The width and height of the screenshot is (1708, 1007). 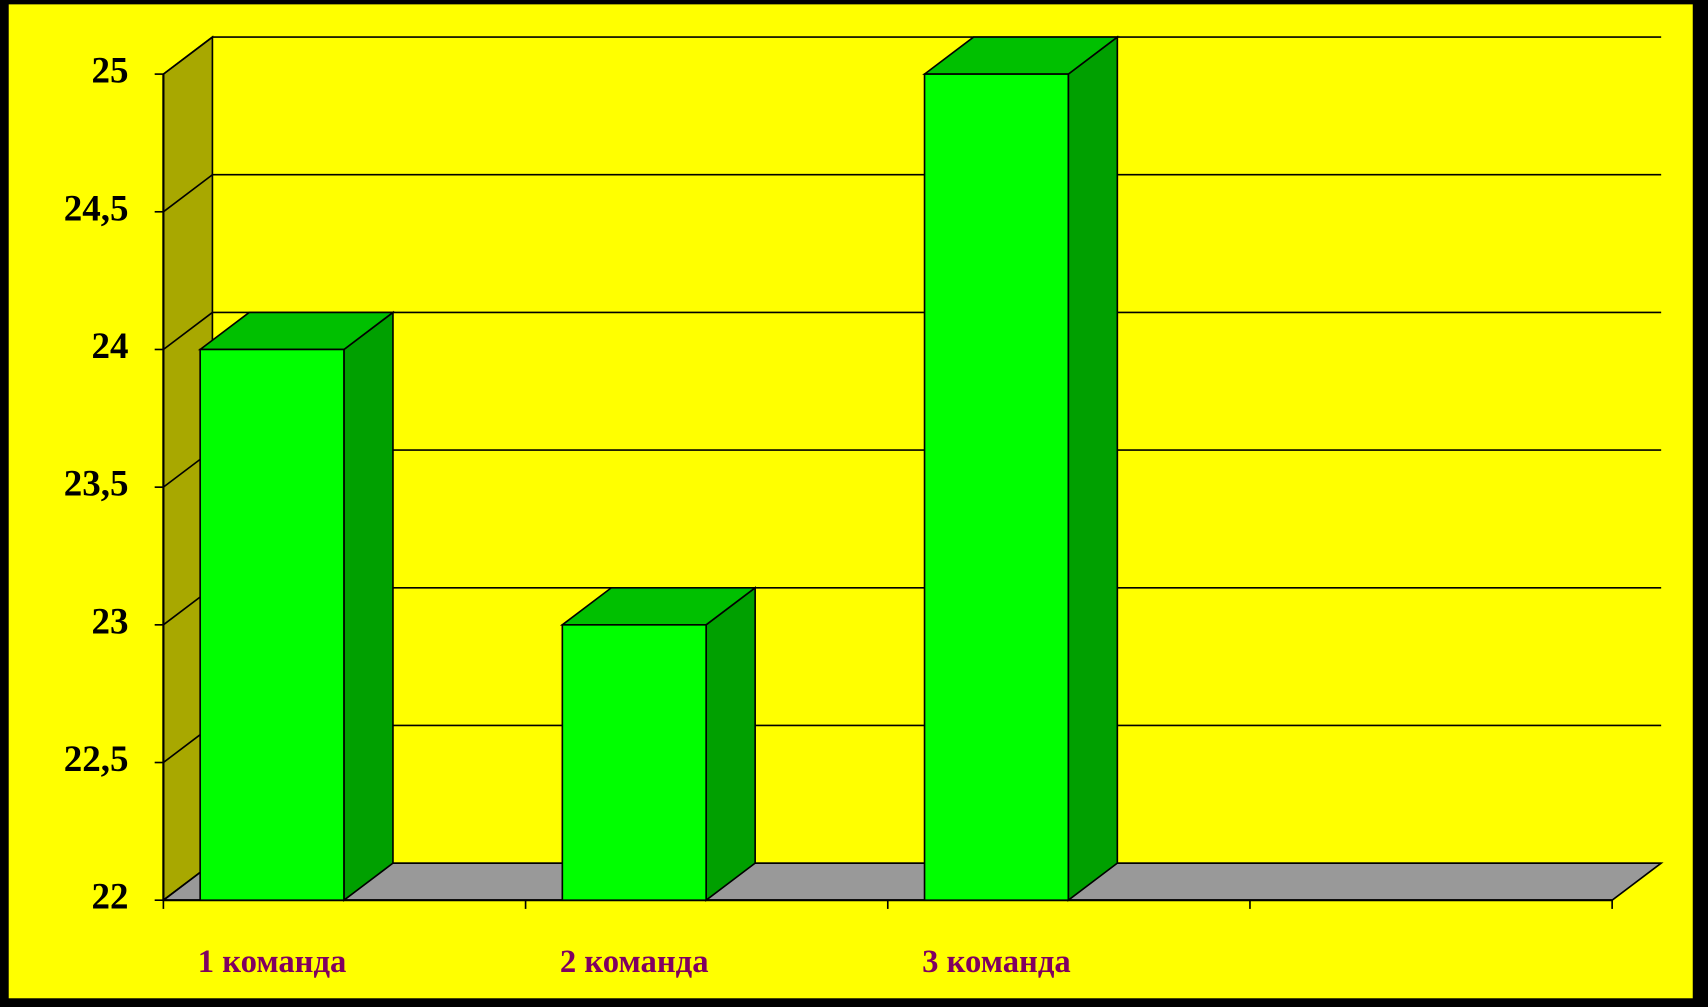 What do you see at coordinates (110, 897) in the screenshot?
I see `y-tick-label: 22` at bounding box center [110, 897].